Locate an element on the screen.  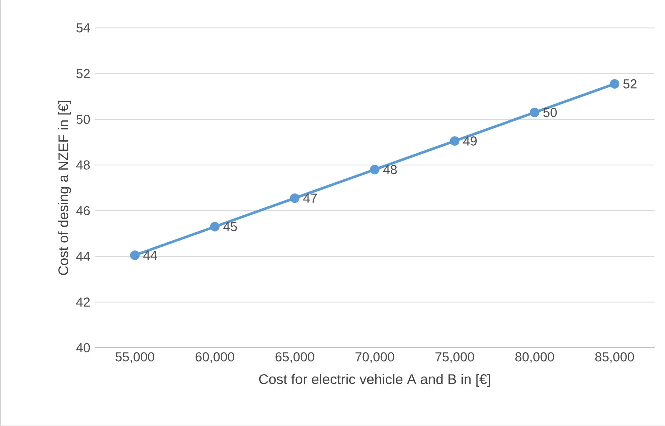
y-axis-title: Cost of desing a NZEF in [€] is located at coordinates (65, 188).